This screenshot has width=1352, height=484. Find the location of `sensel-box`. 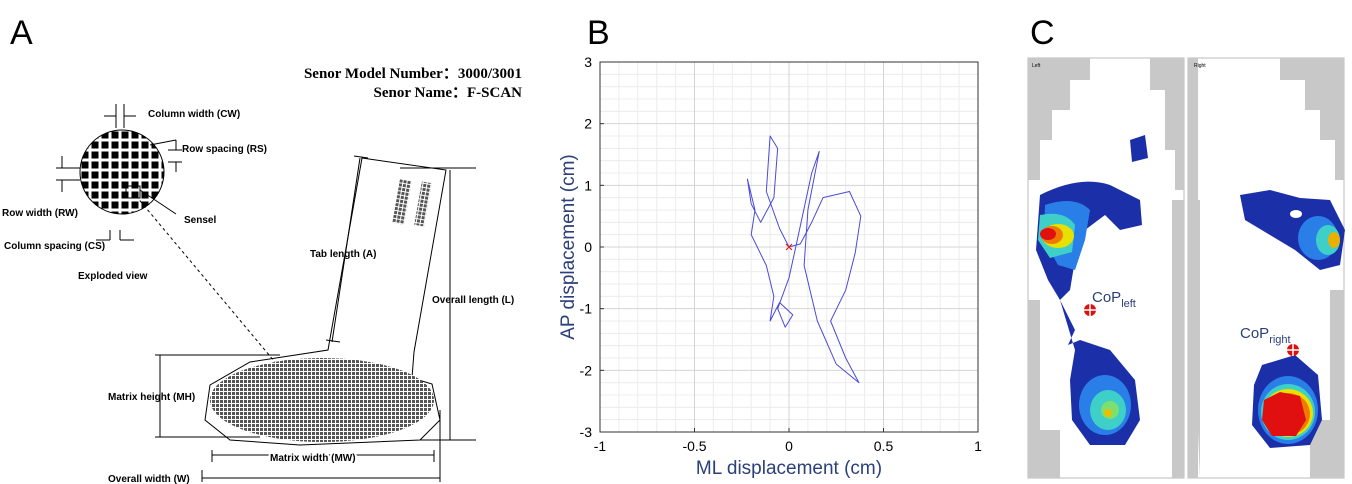

sensel-box is located at coordinates (133, 192).